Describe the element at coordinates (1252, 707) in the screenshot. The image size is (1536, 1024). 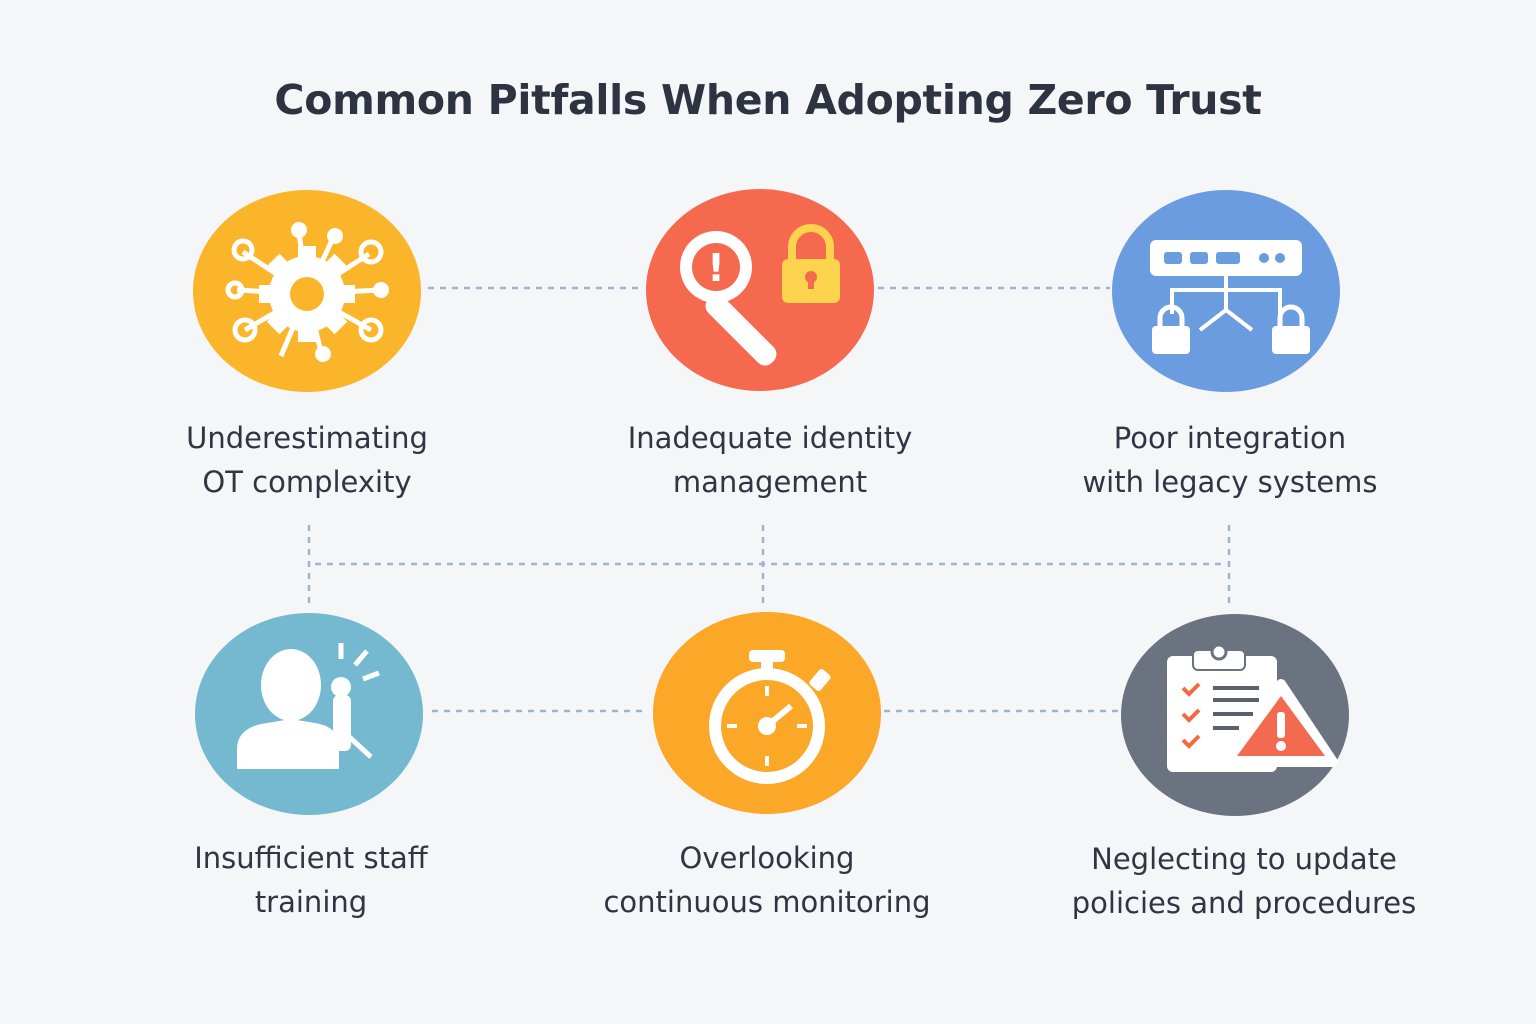
I see `clipboard-warning-icon` at that location.